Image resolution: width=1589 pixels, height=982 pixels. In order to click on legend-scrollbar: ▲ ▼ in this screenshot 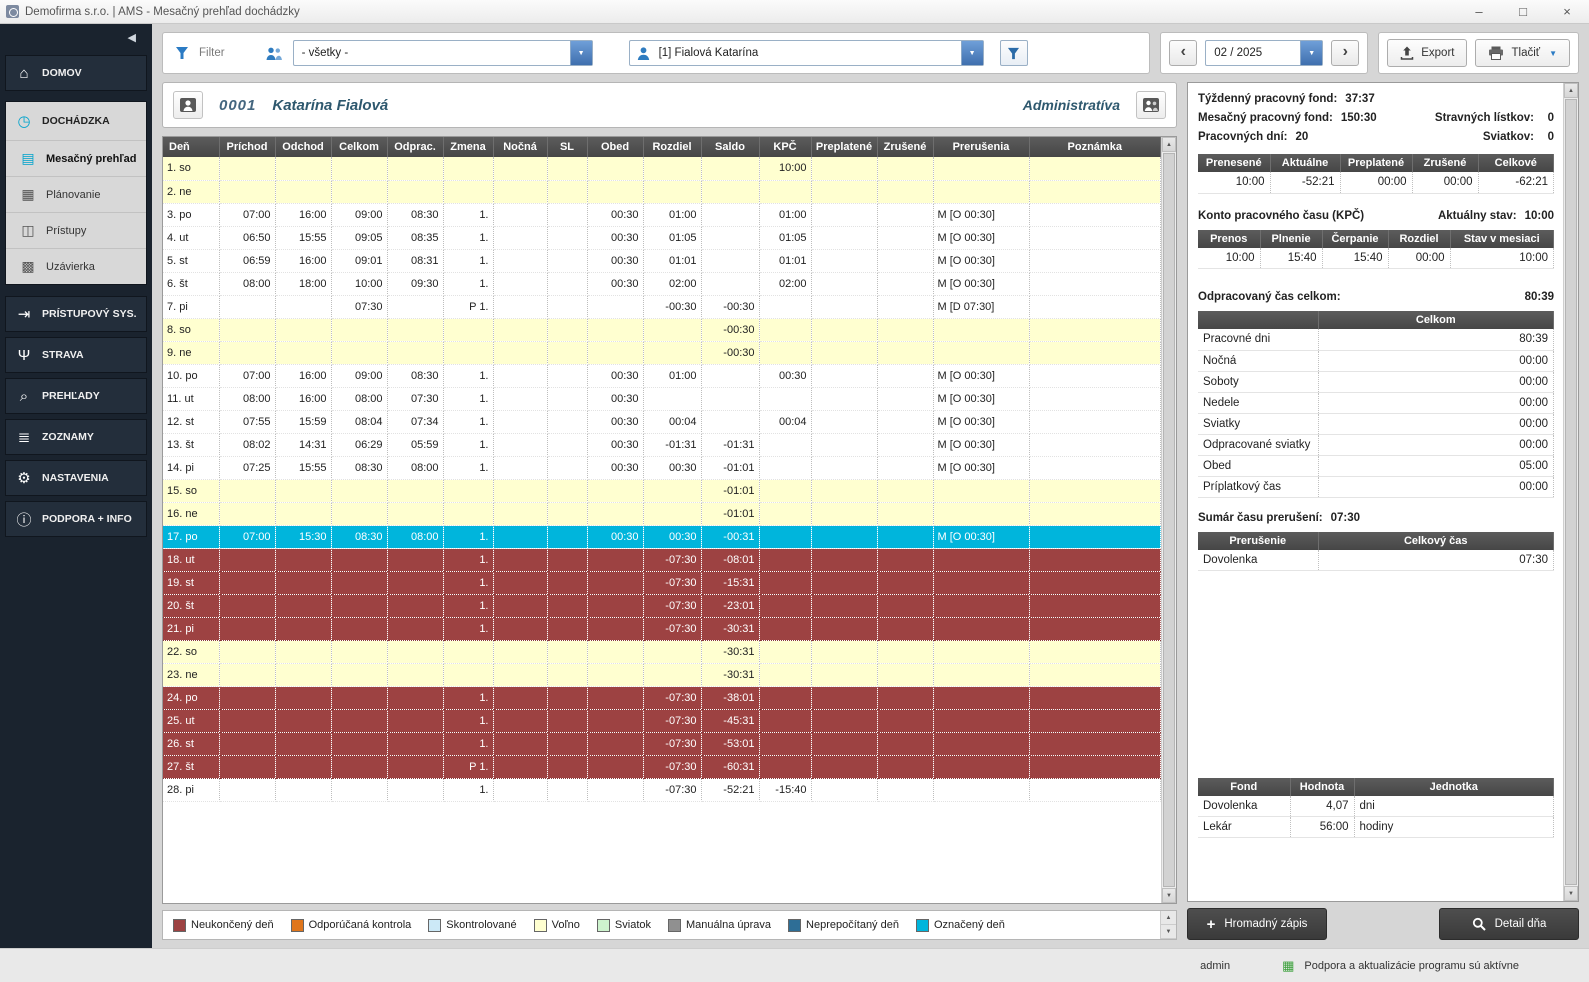, I will do `click(1168, 925)`.